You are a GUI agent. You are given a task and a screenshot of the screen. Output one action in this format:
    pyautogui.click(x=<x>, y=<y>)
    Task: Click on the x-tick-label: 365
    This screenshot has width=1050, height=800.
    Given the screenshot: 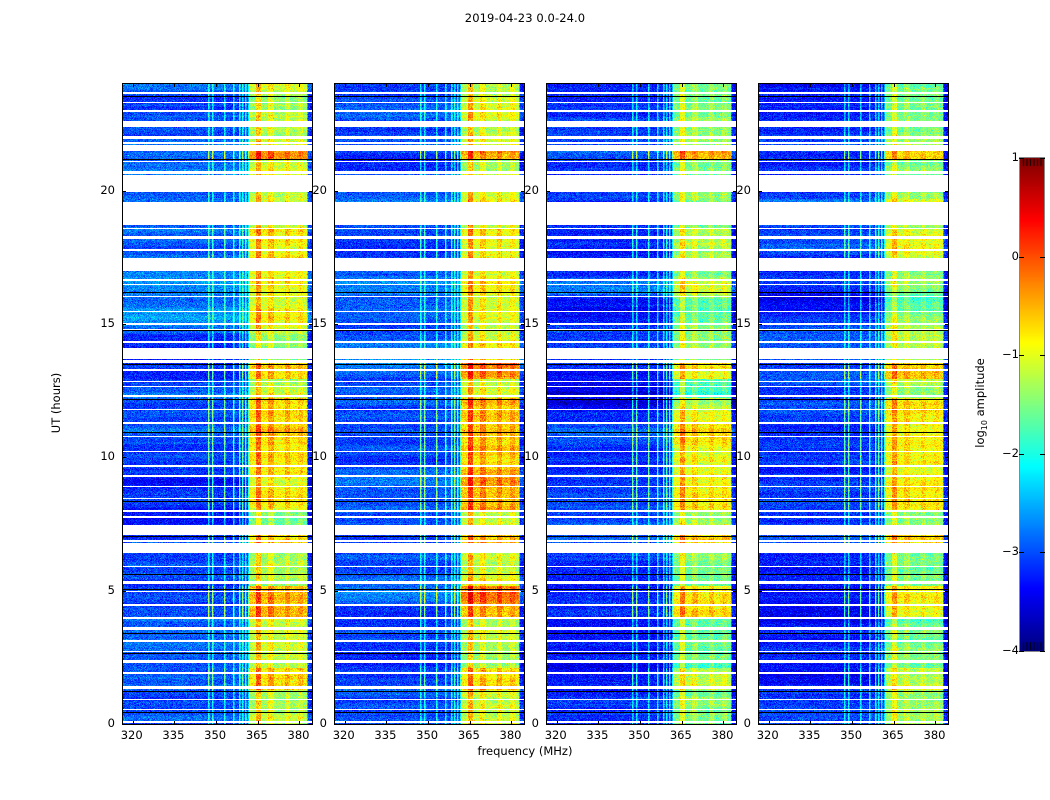 What is the action you would take?
    pyautogui.click(x=468, y=735)
    